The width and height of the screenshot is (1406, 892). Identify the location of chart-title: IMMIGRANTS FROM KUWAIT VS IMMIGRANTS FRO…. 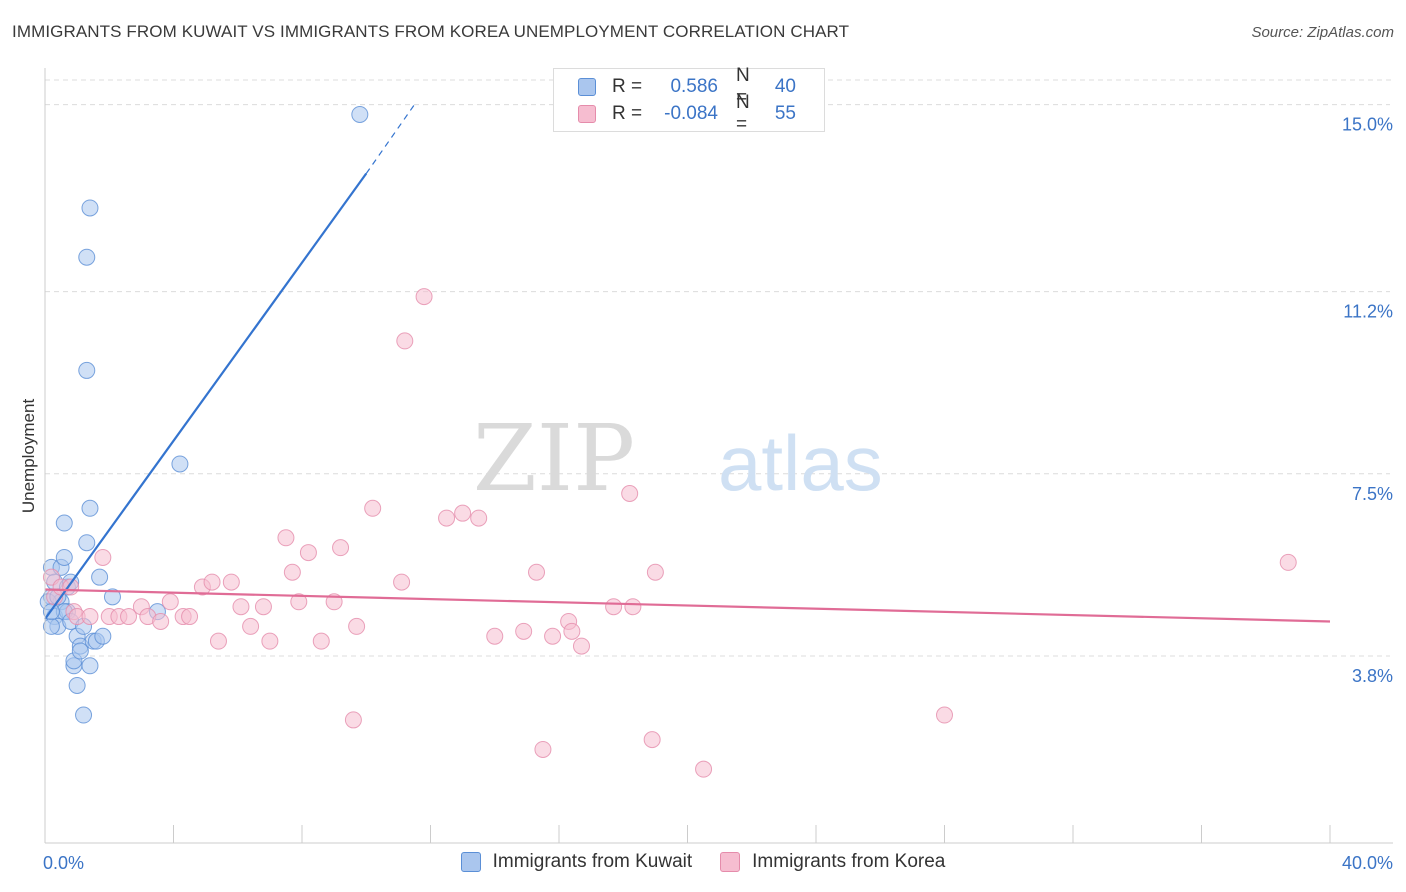
(431, 31).